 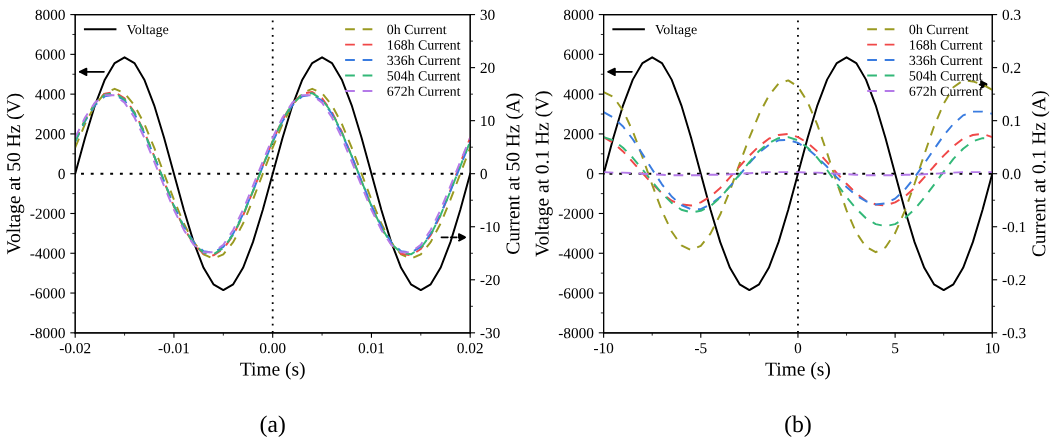 I want to click on y2-tick-label: -20, so click(x=490, y=280).